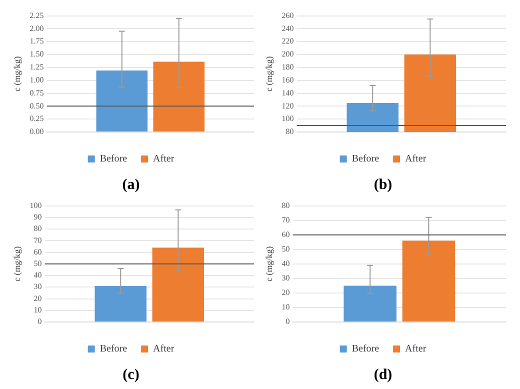 This screenshot has width=520, height=389. Describe the element at coordinates (38, 217) in the screenshot. I see `y-tick-label: 90` at that location.